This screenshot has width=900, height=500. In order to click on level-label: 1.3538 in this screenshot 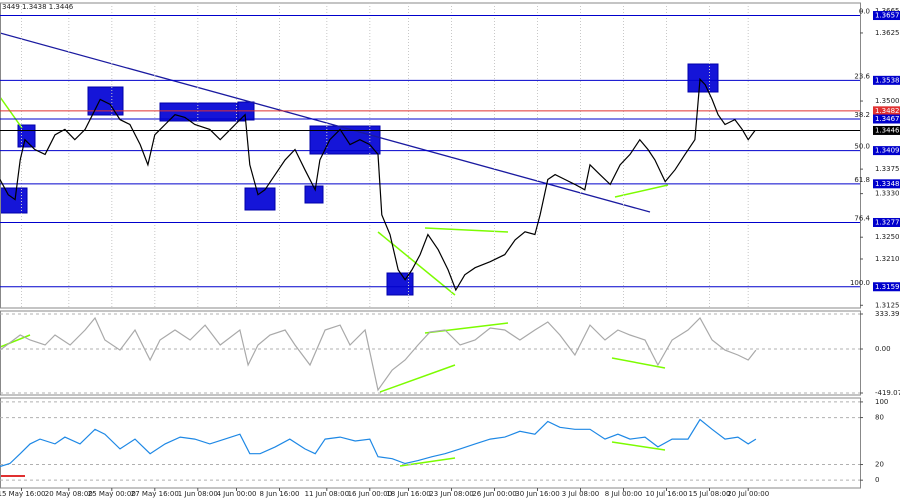, I will do `click(887, 80)`.